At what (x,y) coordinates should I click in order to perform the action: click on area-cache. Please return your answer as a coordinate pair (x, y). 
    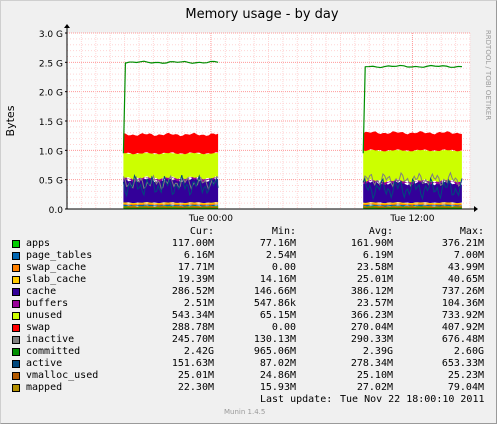
    Looking at the image, I should click on (412, 191).